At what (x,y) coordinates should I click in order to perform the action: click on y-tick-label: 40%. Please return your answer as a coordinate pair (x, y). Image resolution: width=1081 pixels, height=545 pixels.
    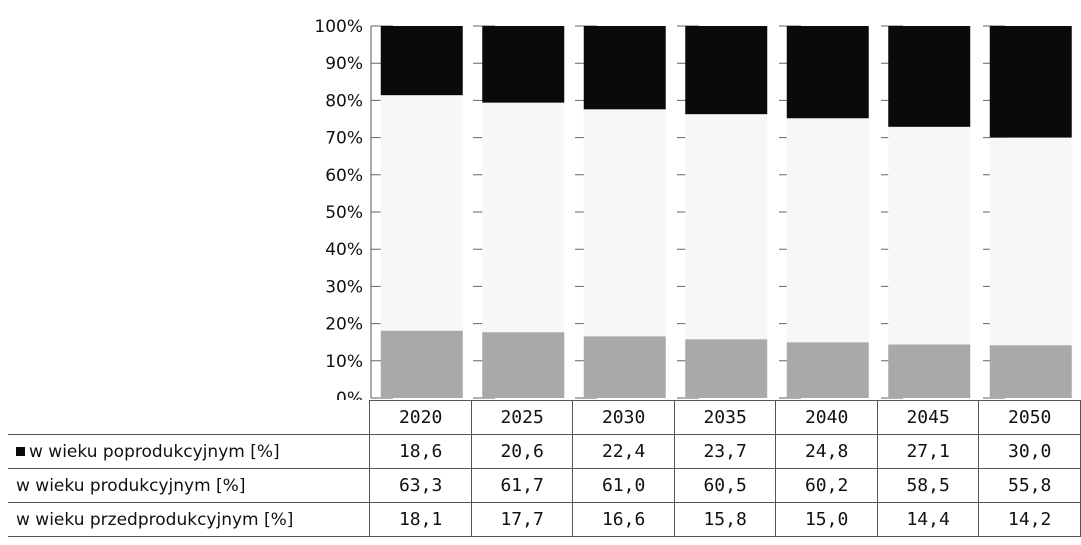
    Looking at the image, I should click on (344, 250).